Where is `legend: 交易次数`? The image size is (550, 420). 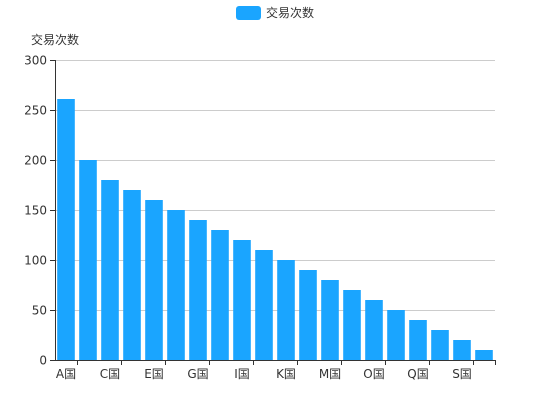 legend: 交易次数 is located at coordinates (275, 12).